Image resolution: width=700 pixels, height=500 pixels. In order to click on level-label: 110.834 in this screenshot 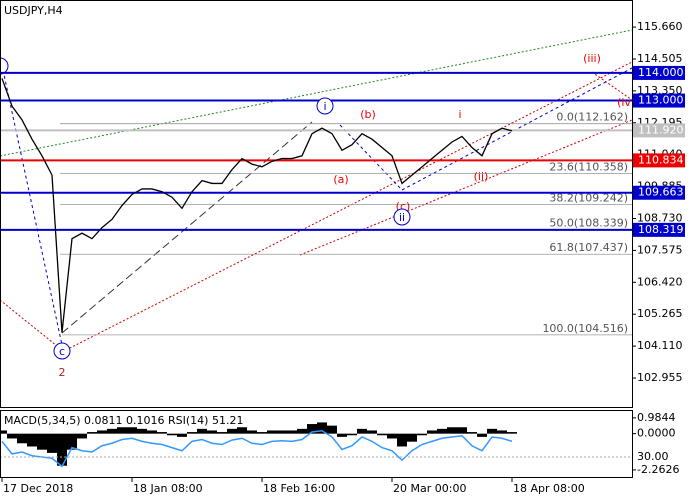, I will do `click(661, 159)`.